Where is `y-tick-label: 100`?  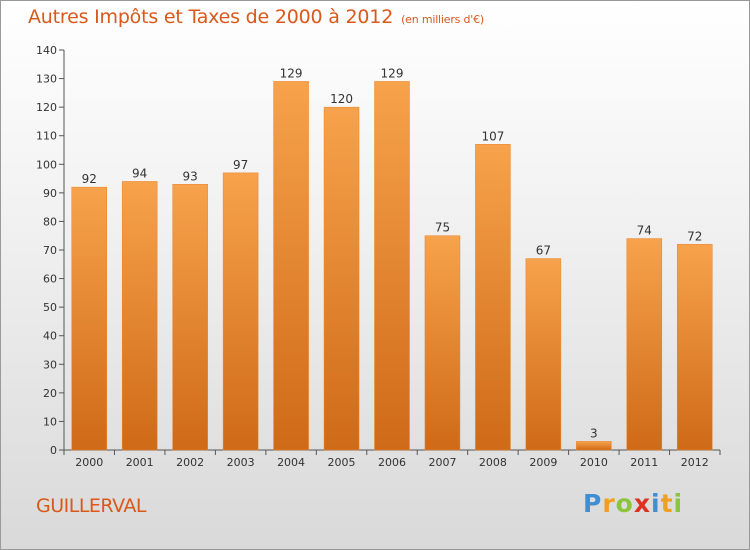
y-tick-label: 100 is located at coordinates (46, 164).